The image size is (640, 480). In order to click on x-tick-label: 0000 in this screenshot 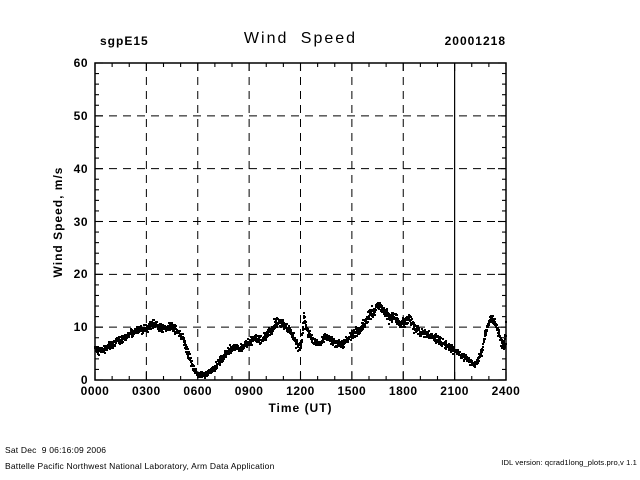, I will do `click(95, 391)`.